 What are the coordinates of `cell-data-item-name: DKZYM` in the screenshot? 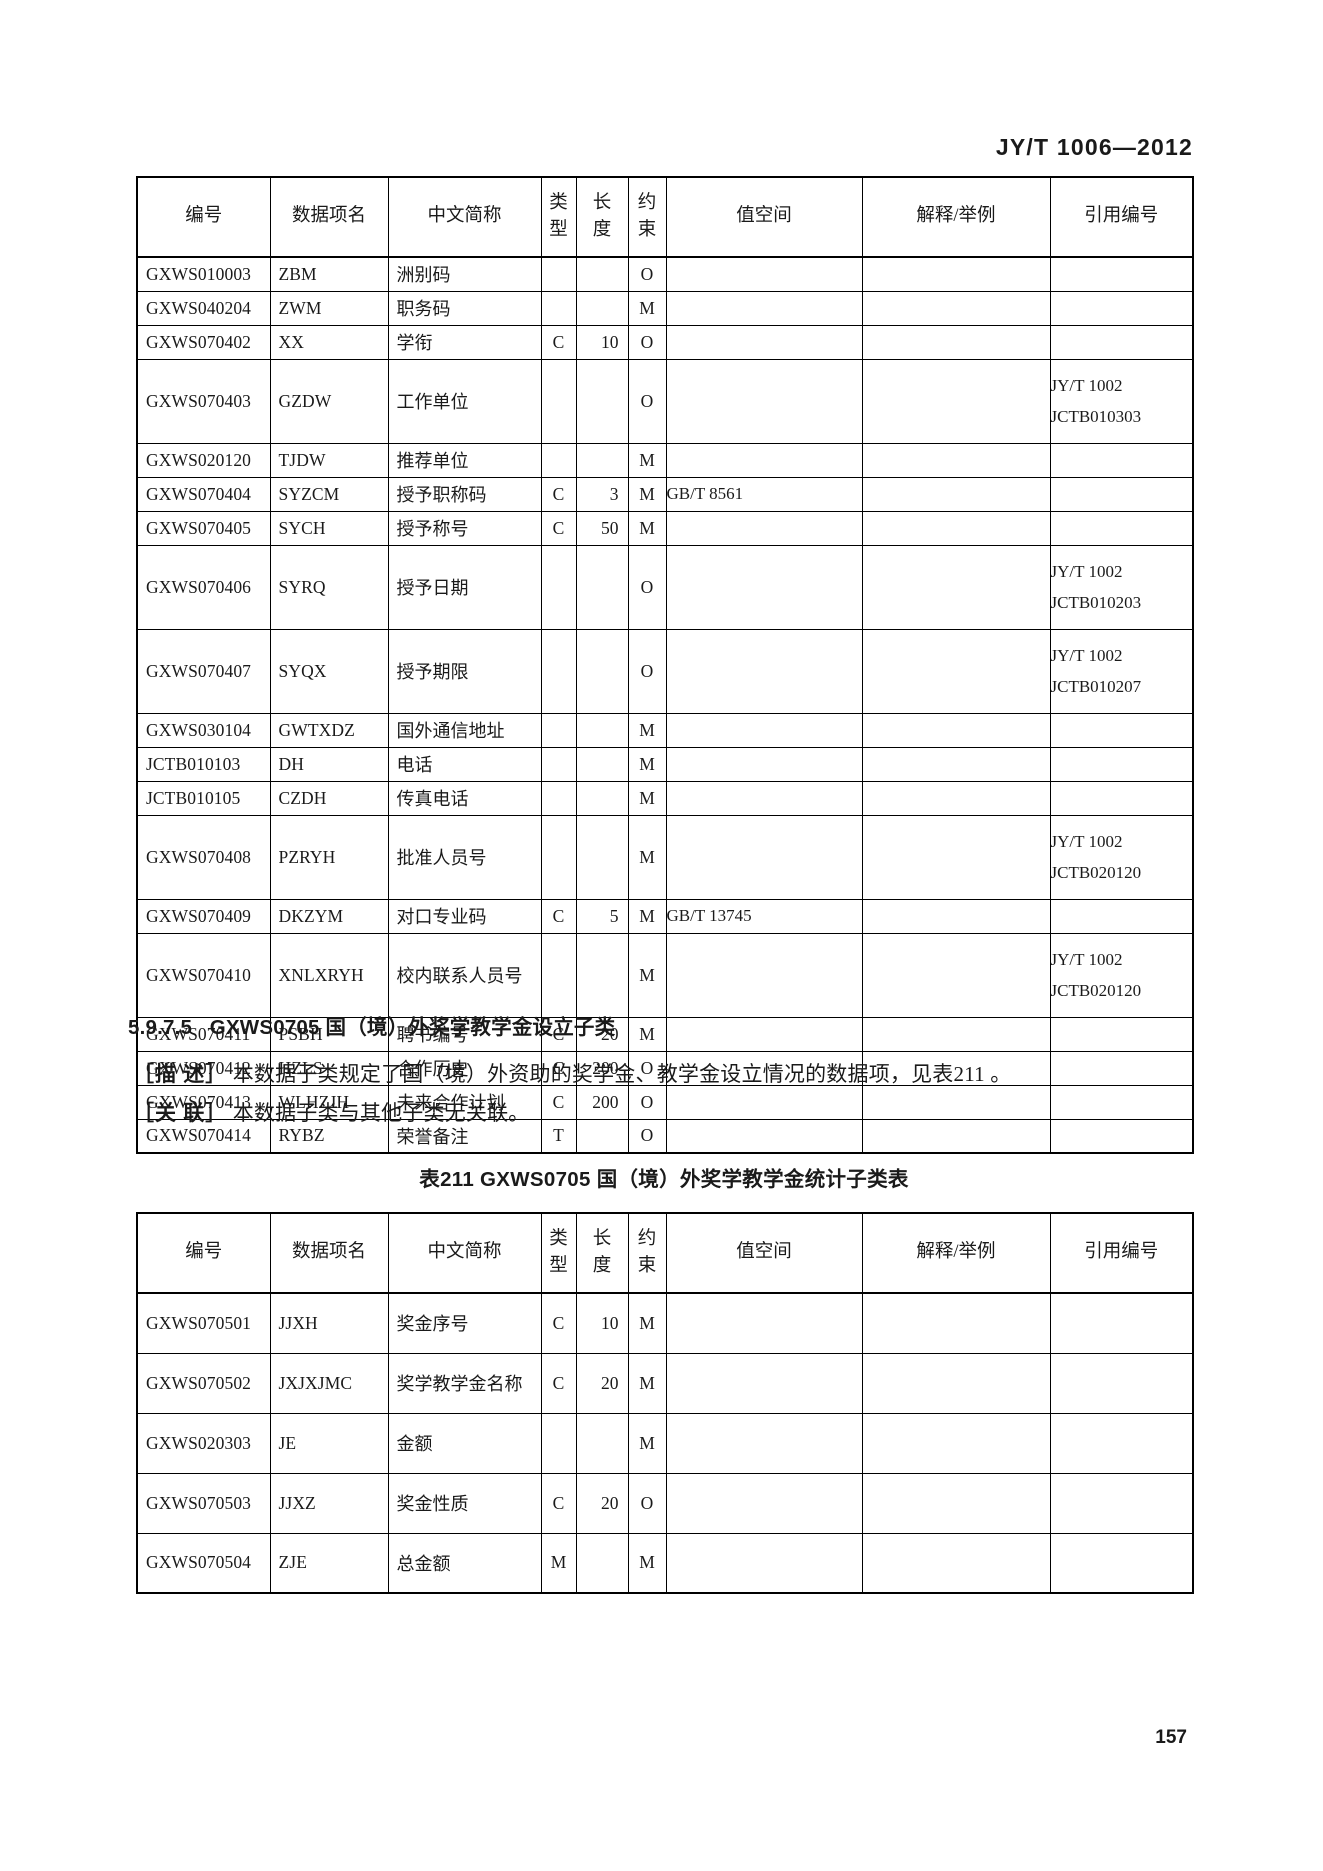 It's located at (329, 916).